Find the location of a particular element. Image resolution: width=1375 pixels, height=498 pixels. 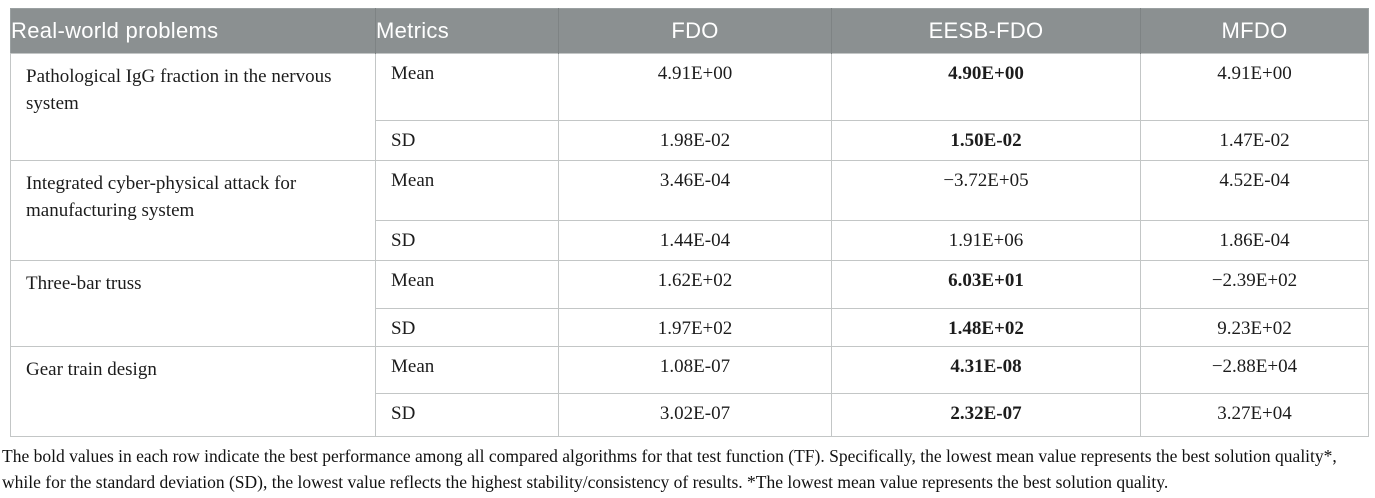

value-cell-eesb-fdo: 1.48E+02 is located at coordinates (986, 327).